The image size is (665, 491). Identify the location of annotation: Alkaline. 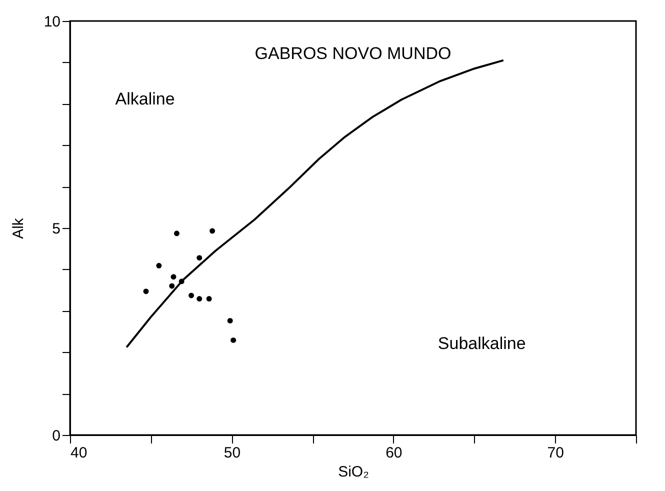
(145, 99).